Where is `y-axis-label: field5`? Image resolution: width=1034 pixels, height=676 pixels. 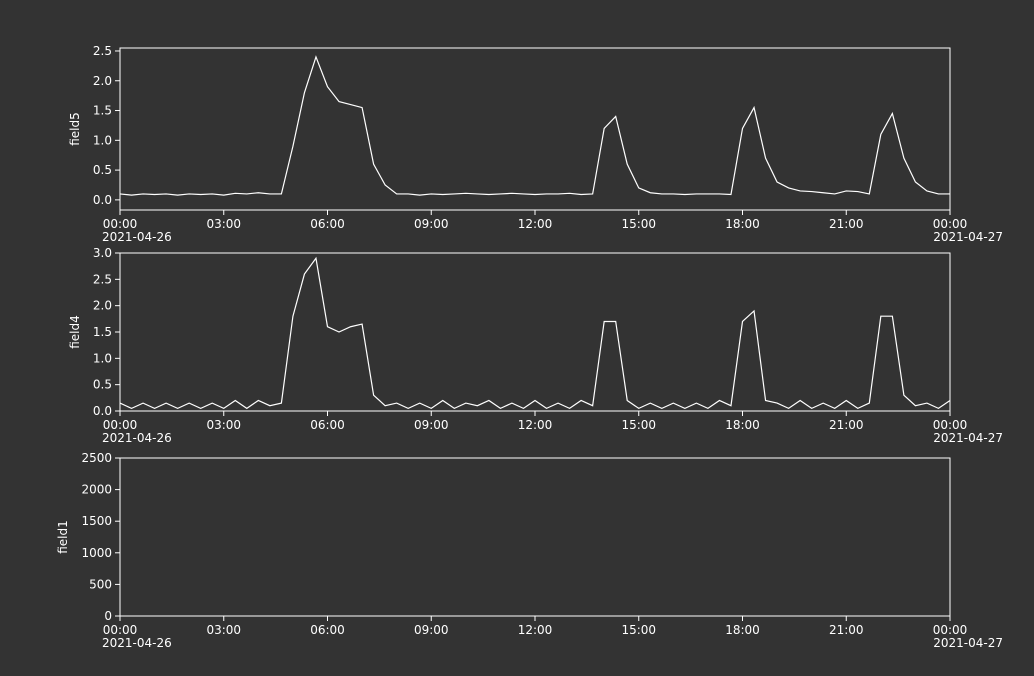
y-axis-label: field5 is located at coordinates (75, 129).